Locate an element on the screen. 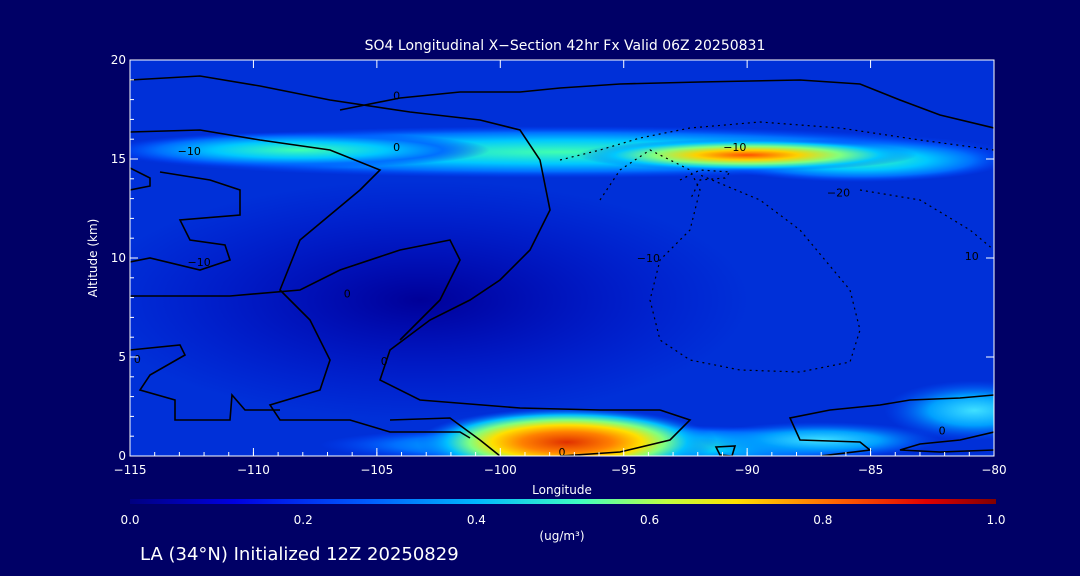 The image size is (1080, 576). x-tick-label: −95 is located at coordinates (623, 470).